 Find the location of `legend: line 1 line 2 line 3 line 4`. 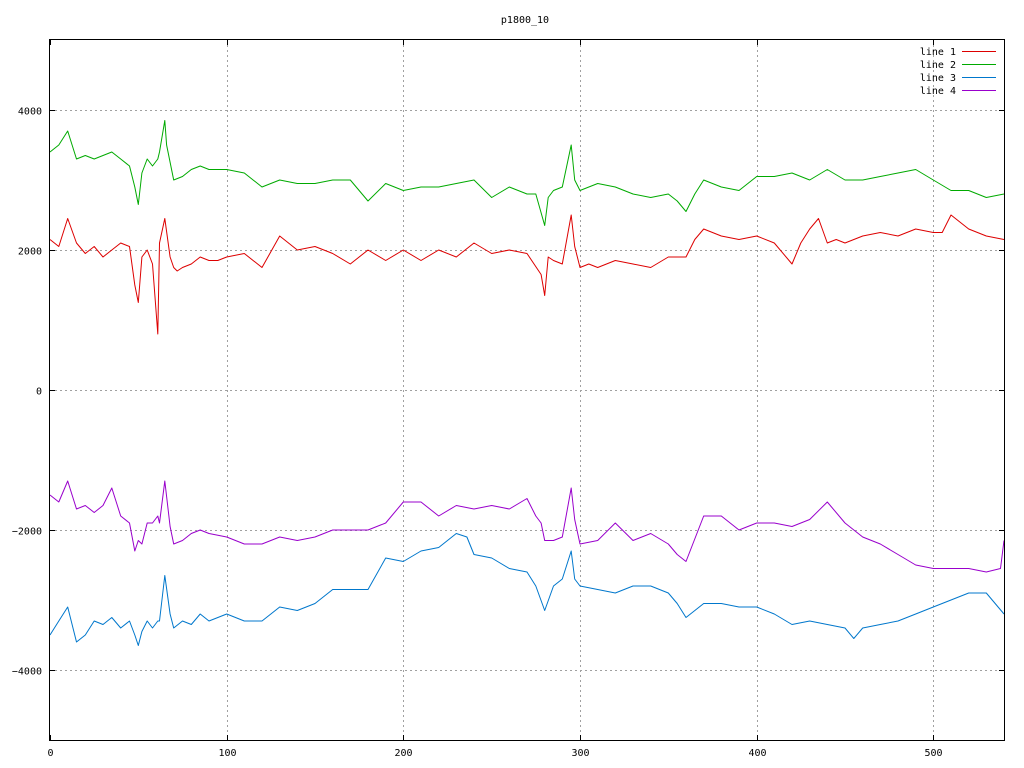

legend: line 1 line 2 line 3 line 4 is located at coordinates (958, 72).